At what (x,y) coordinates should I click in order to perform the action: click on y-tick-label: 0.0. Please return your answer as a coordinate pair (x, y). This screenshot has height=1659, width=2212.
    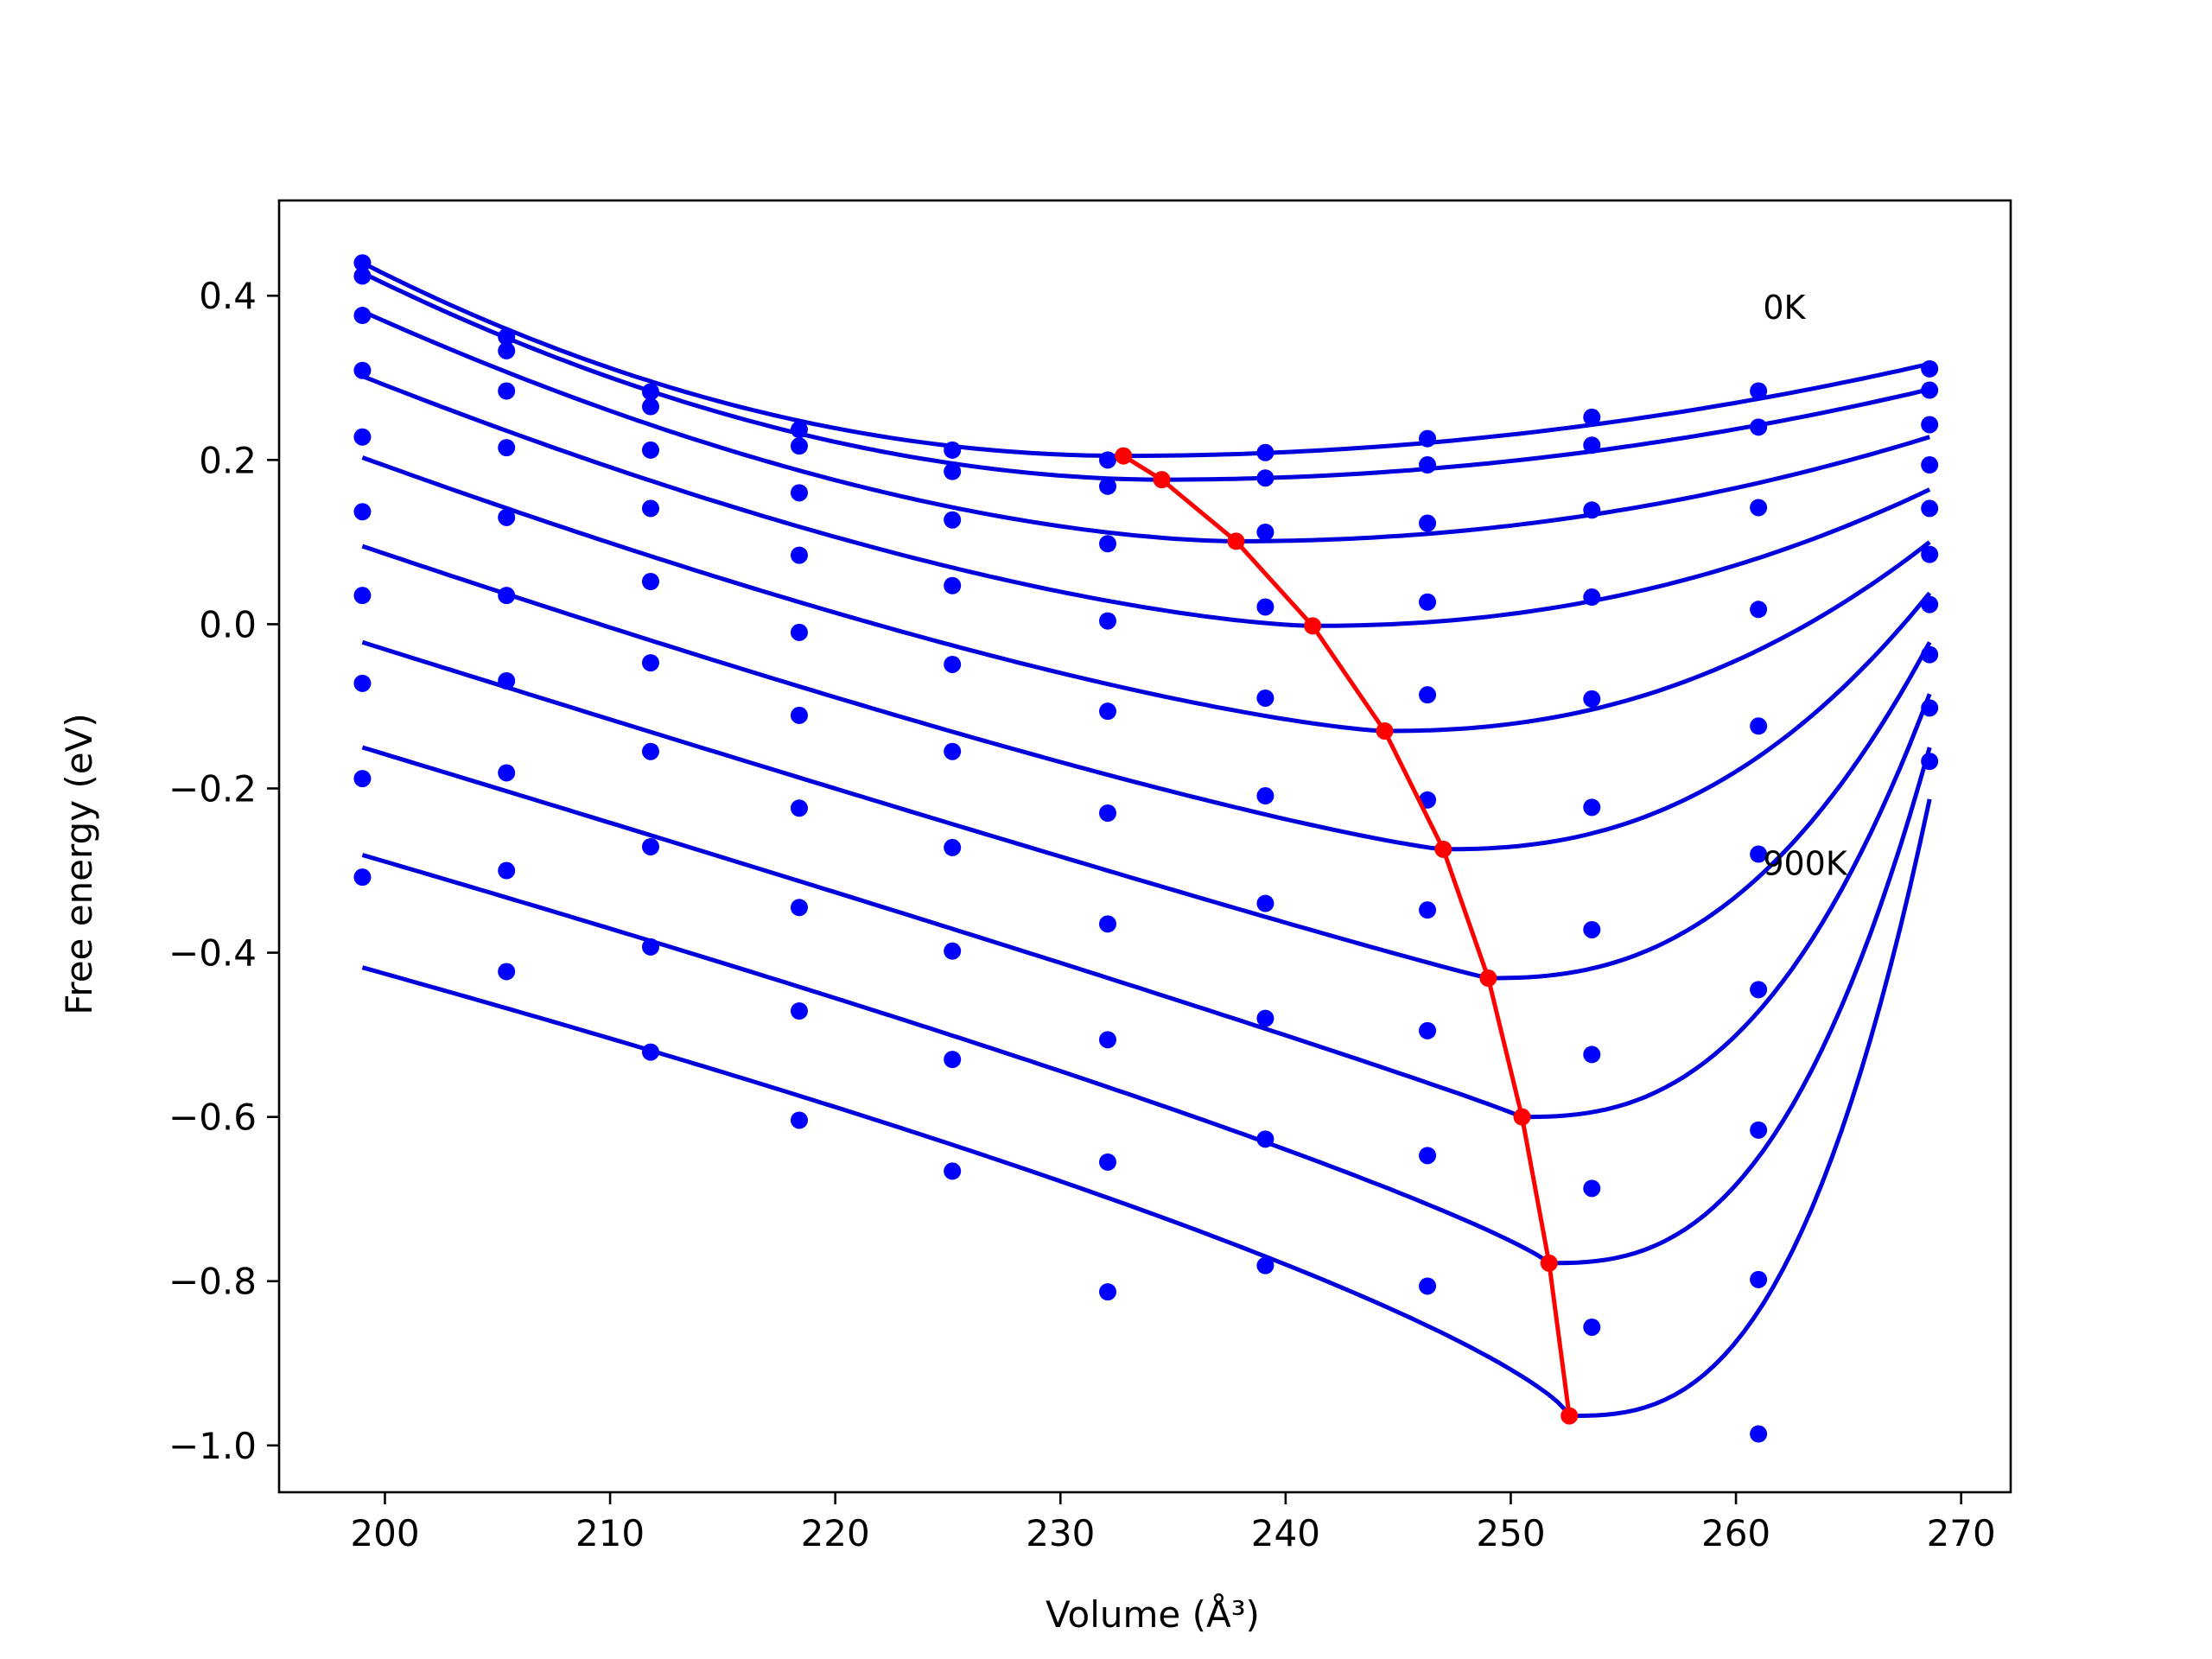
    Looking at the image, I should click on (228, 624).